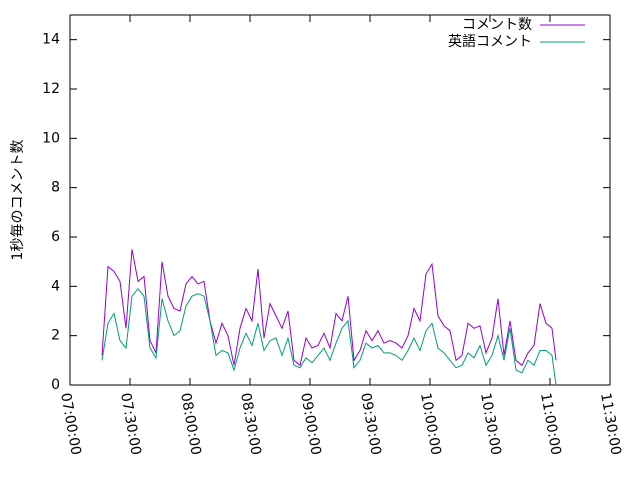  I want to click on x-tick-label: 08:30:00, so click(250, 424).